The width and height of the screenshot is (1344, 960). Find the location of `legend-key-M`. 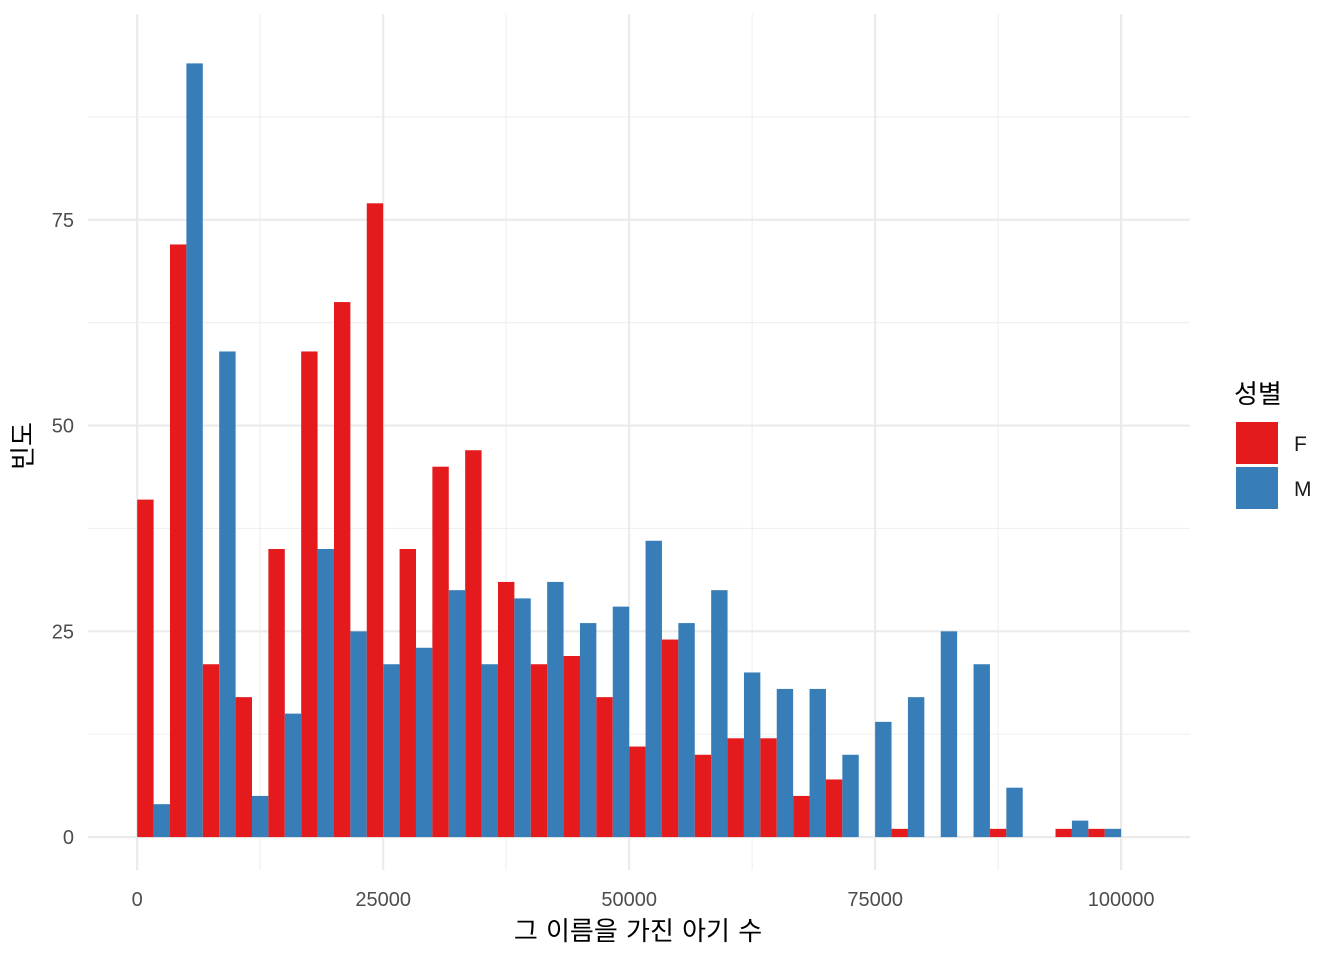

legend-key-M is located at coordinates (1257, 488).